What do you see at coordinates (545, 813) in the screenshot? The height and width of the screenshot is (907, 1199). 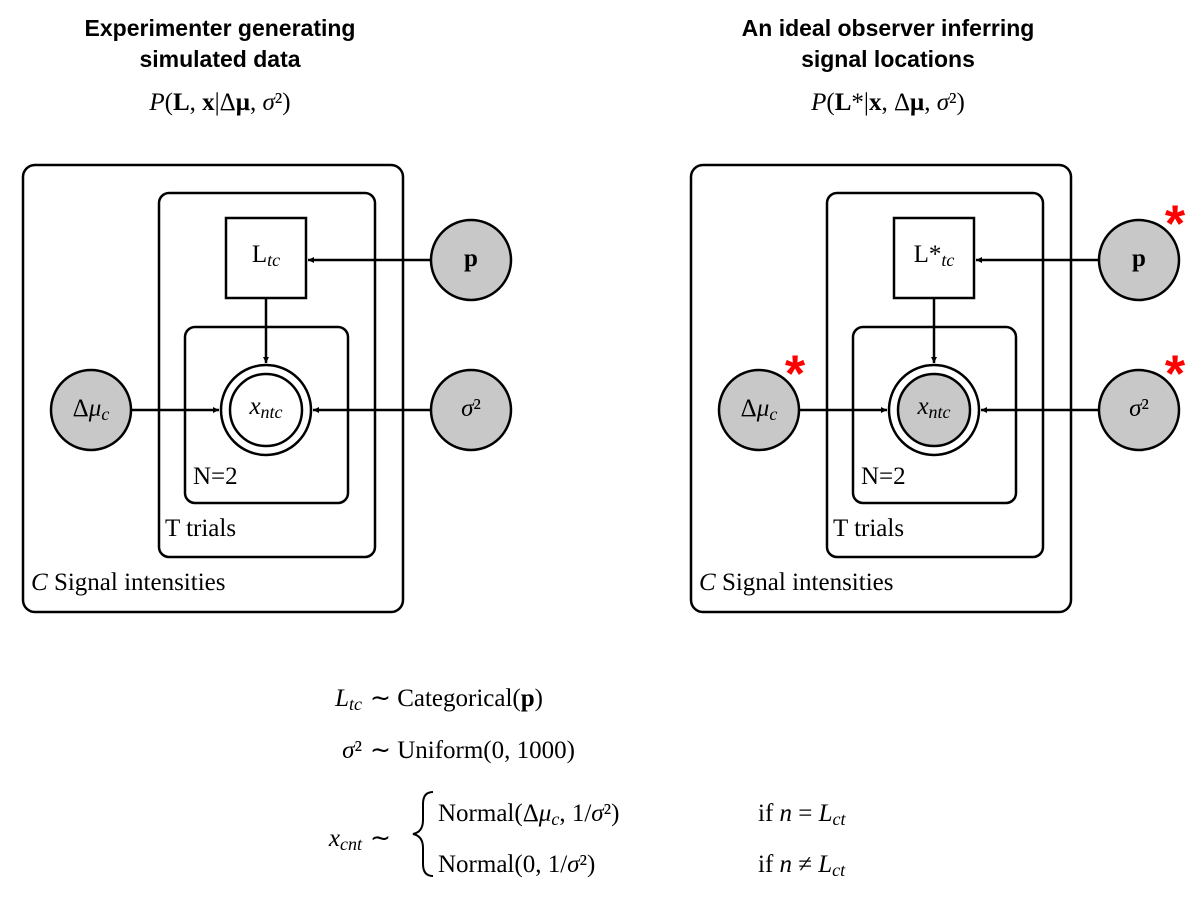 I see `case-expression-italic: μ` at bounding box center [545, 813].